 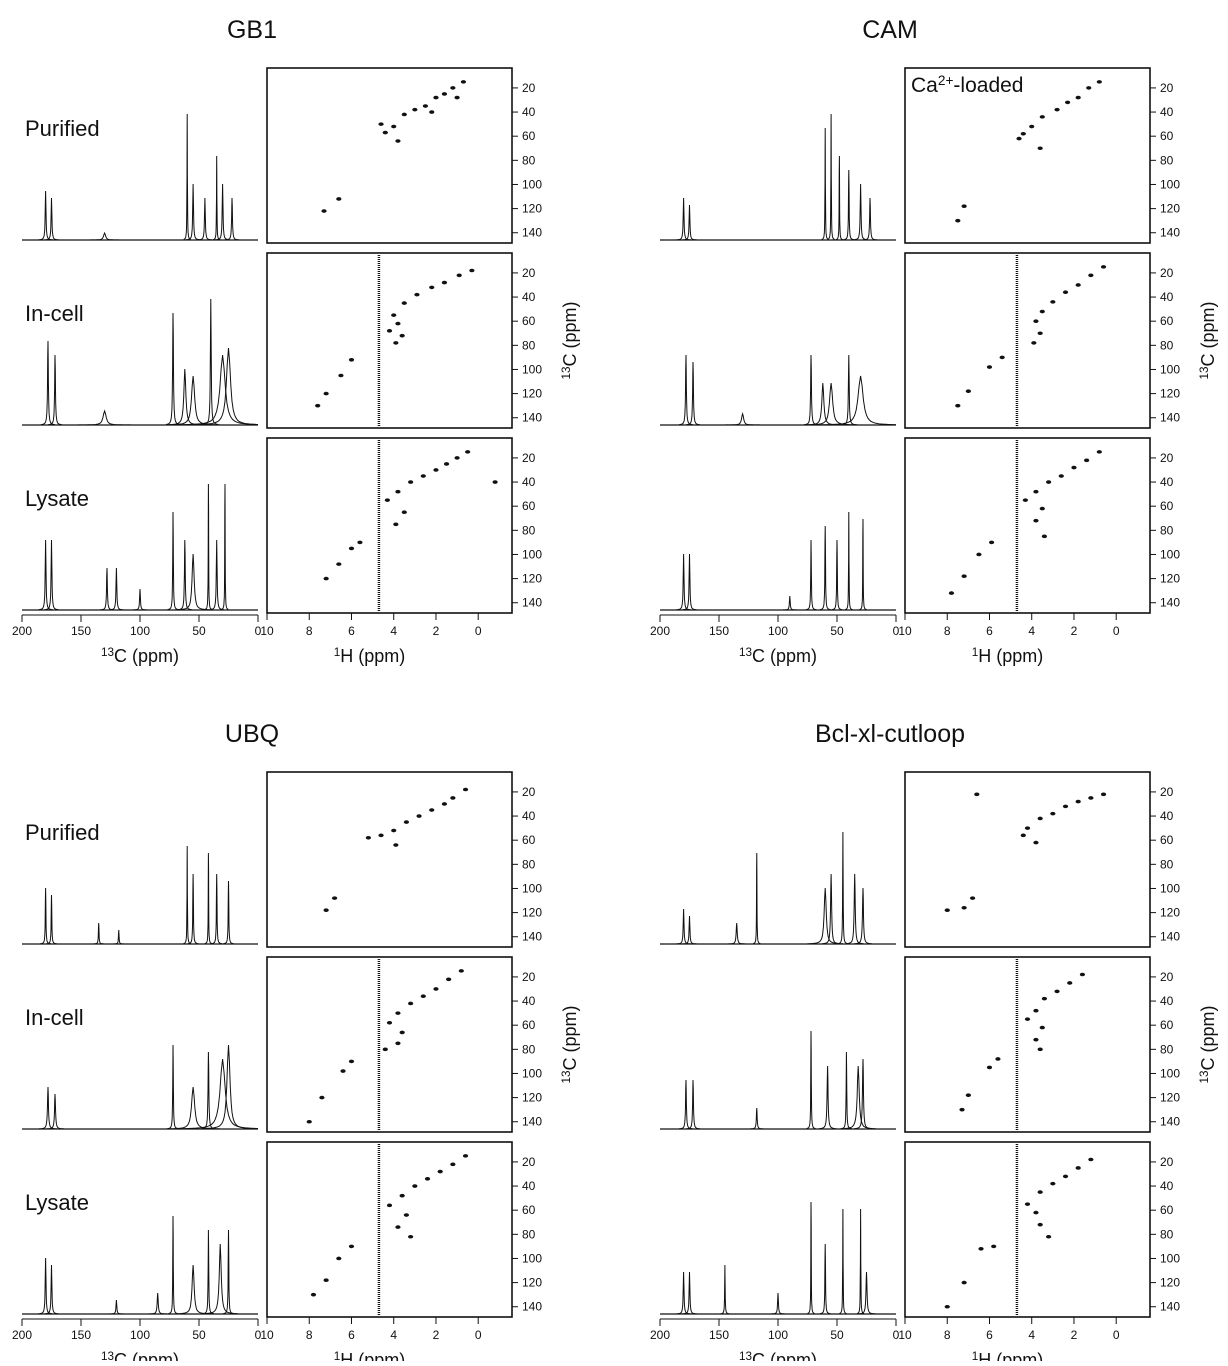 What do you see at coordinates (436, 1335) in the screenshot?
I see `x-tick-label: 2` at bounding box center [436, 1335].